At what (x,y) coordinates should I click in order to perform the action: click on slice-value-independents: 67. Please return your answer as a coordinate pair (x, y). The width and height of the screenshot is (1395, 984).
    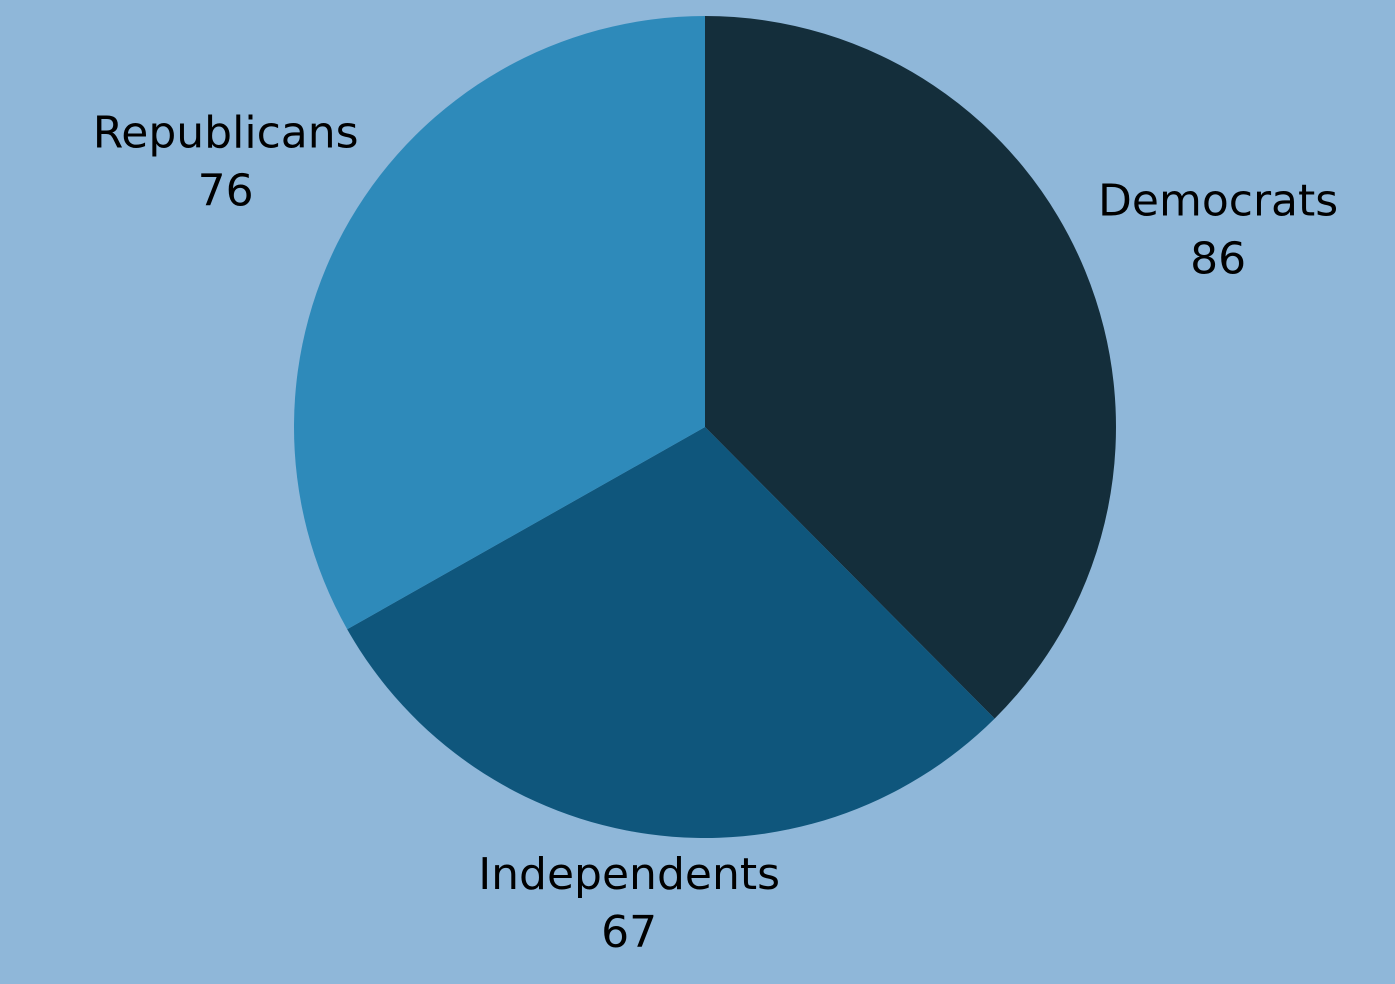
    Looking at the image, I should click on (629, 932).